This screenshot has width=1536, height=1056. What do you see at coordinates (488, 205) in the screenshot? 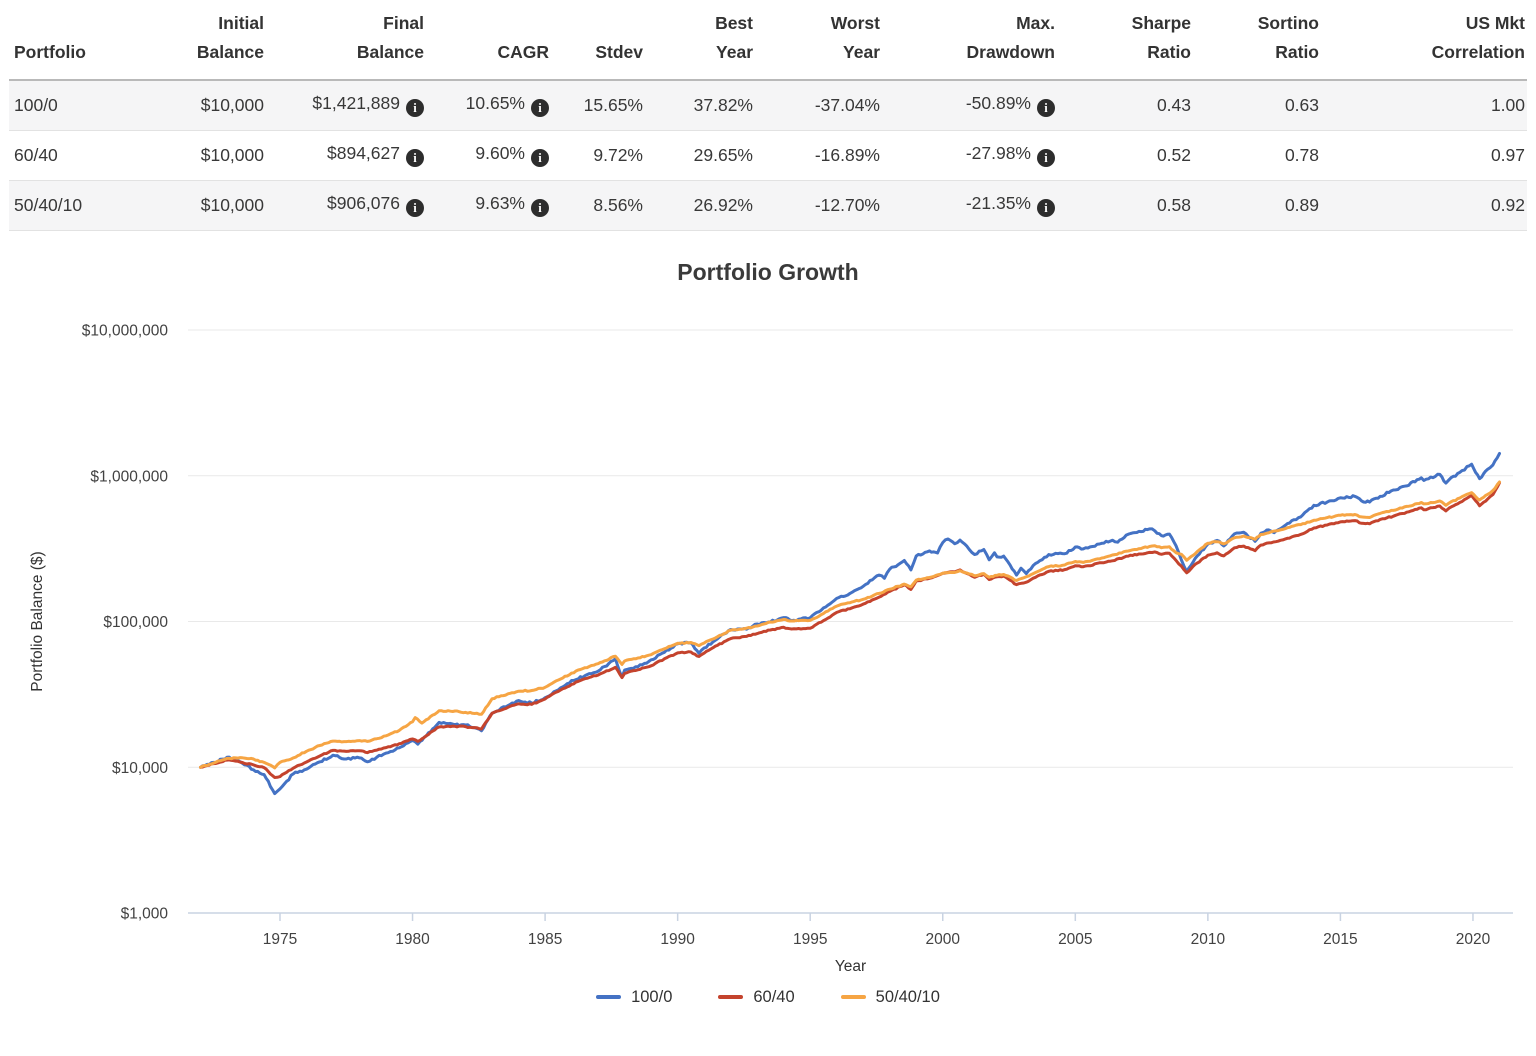
I see `cell-cagr: 9.63% i` at bounding box center [488, 205].